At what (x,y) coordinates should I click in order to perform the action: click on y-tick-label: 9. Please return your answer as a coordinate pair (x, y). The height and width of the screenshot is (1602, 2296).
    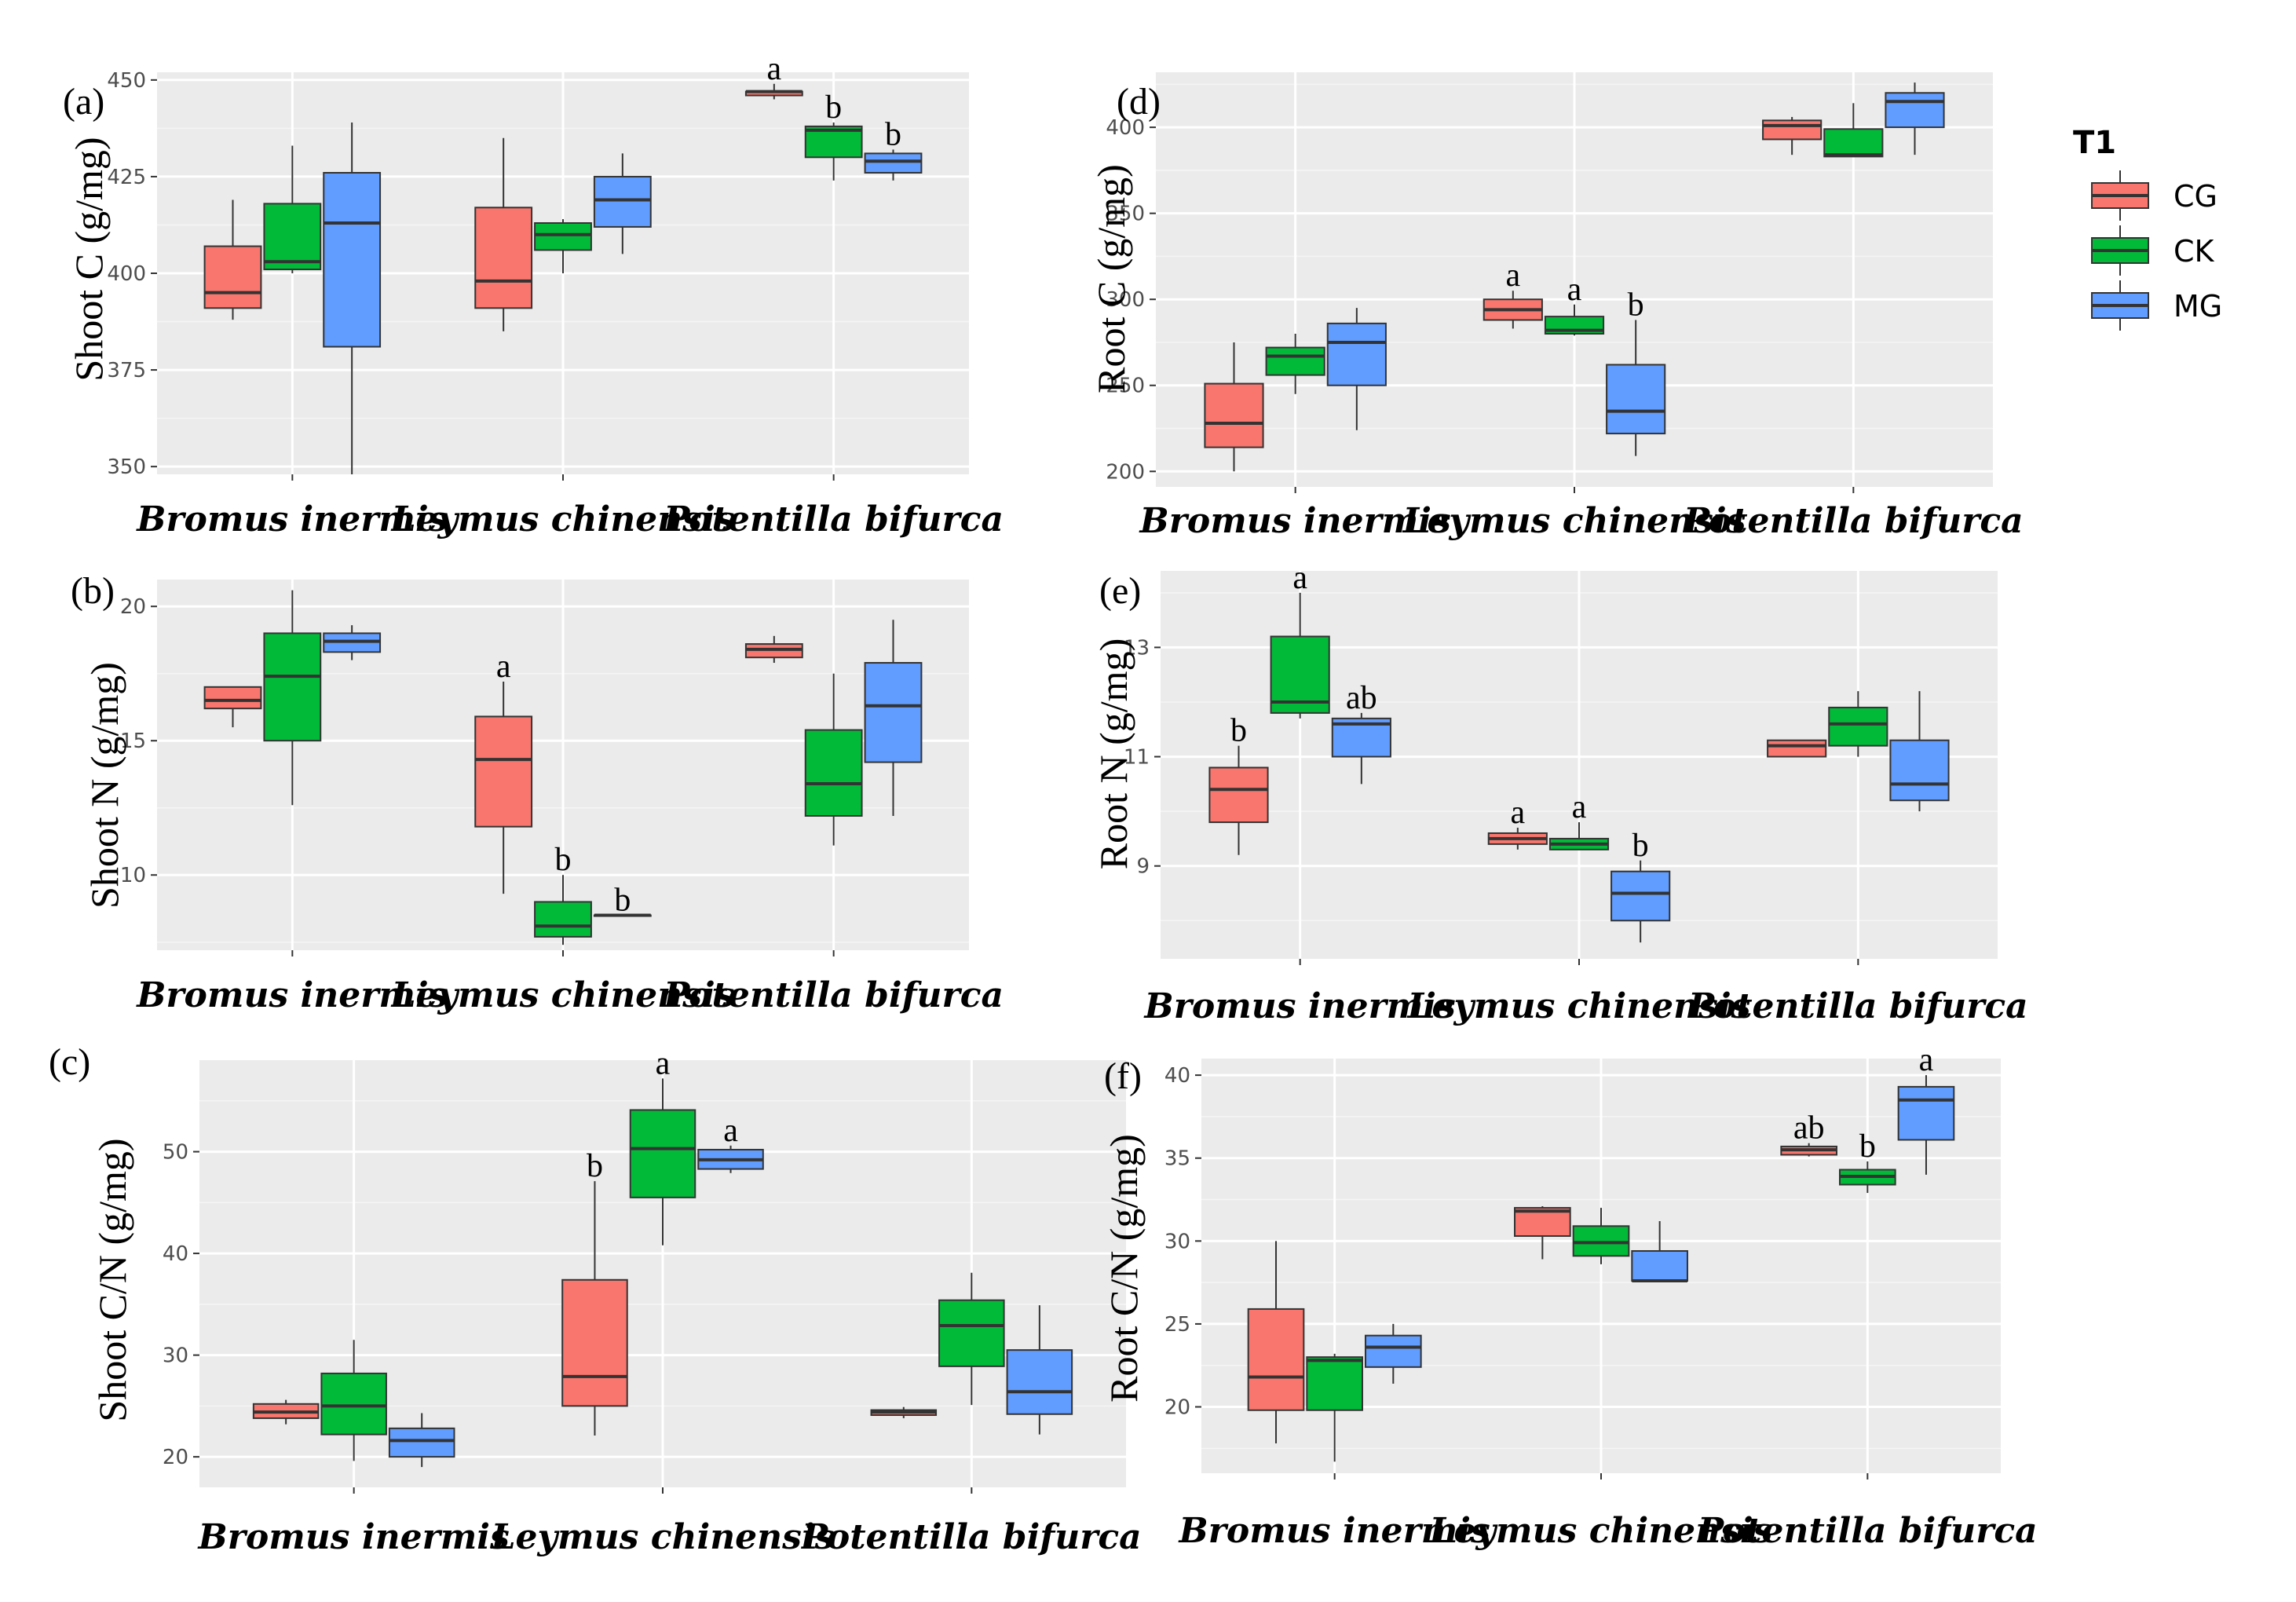
    Looking at the image, I should click on (1143, 867).